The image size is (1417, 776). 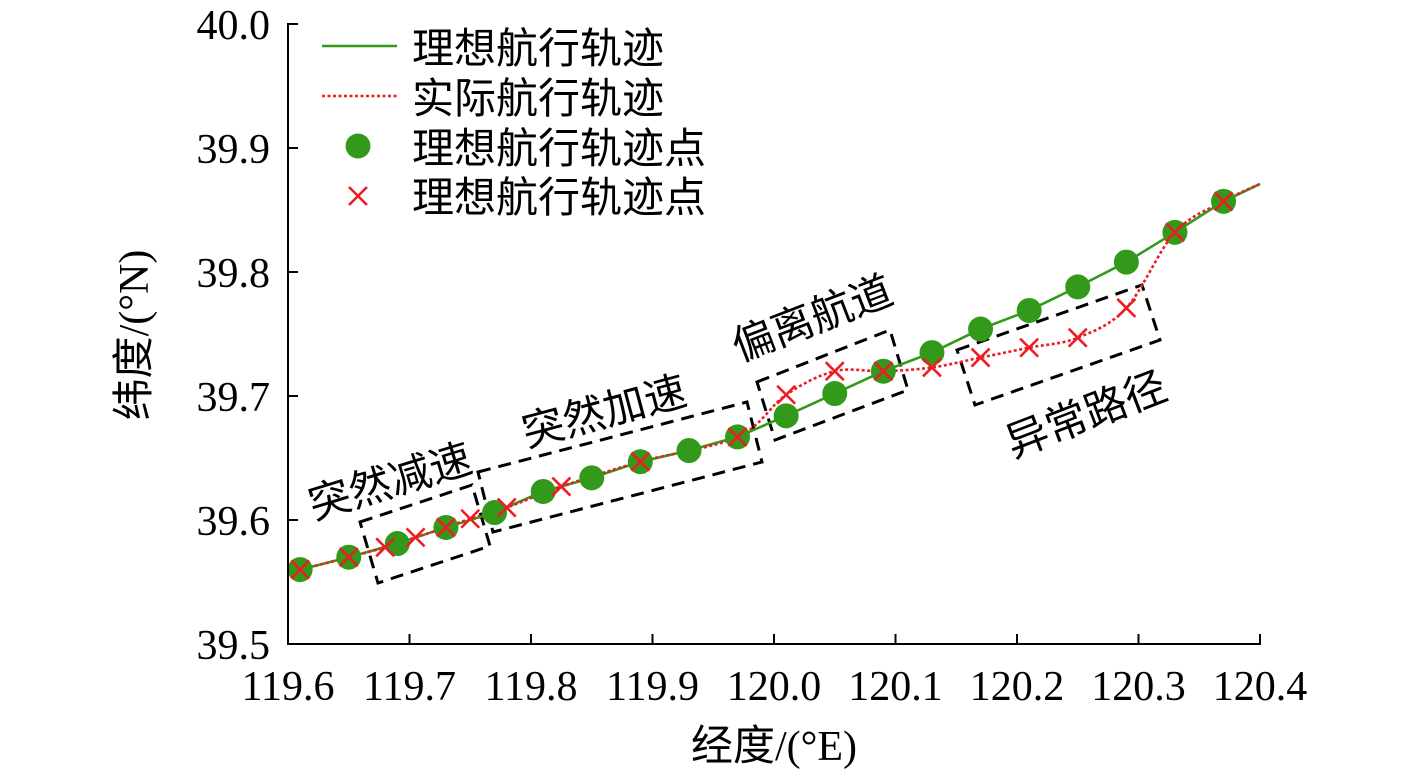 I want to click on annotation-box-sudden-deceleration, so click(x=425, y=534).